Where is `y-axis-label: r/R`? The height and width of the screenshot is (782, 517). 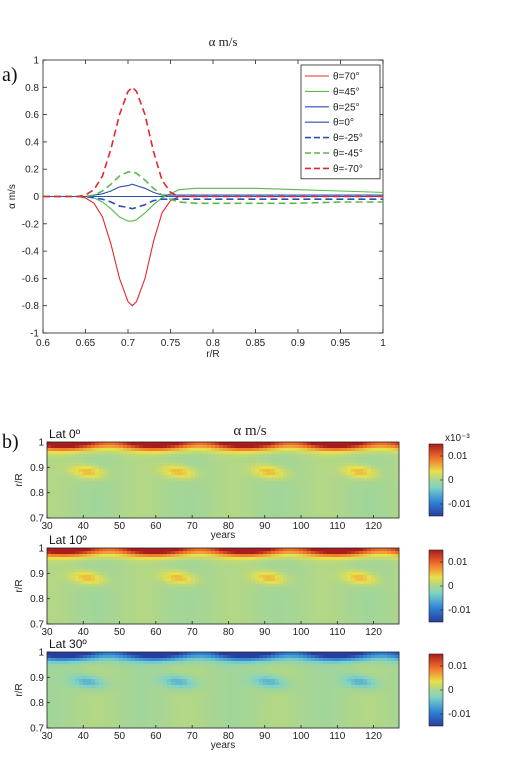
y-axis-label: r/R is located at coordinates (19, 585).